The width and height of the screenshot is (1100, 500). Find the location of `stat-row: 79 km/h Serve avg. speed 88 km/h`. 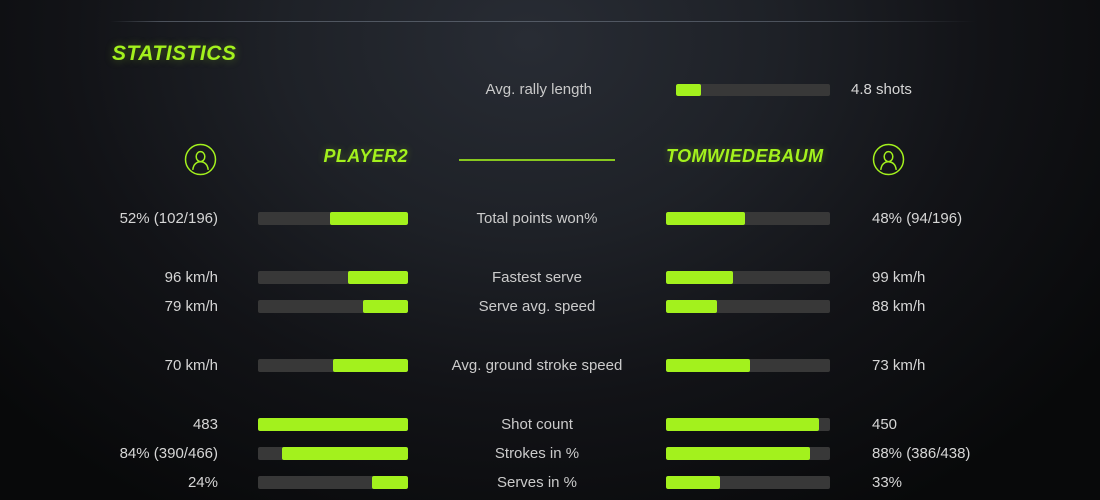

stat-row: 79 km/h Serve avg. speed 88 km/h is located at coordinates (550, 306).